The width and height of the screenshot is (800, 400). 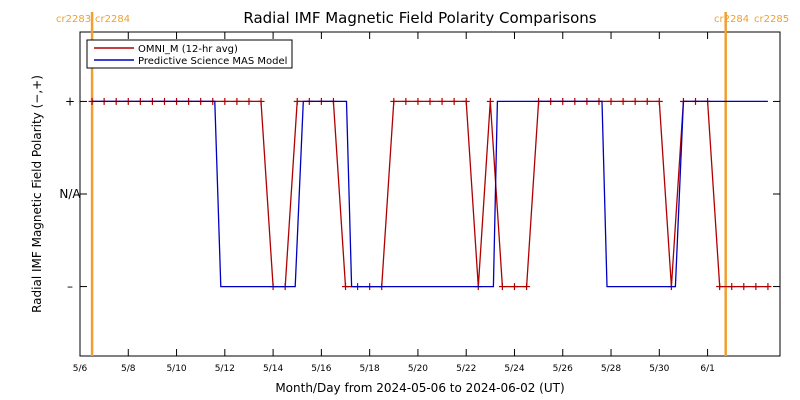 What do you see at coordinates (418, 369) in the screenshot?
I see `x-tick-label-7: 5/20` at bounding box center [418, 369].